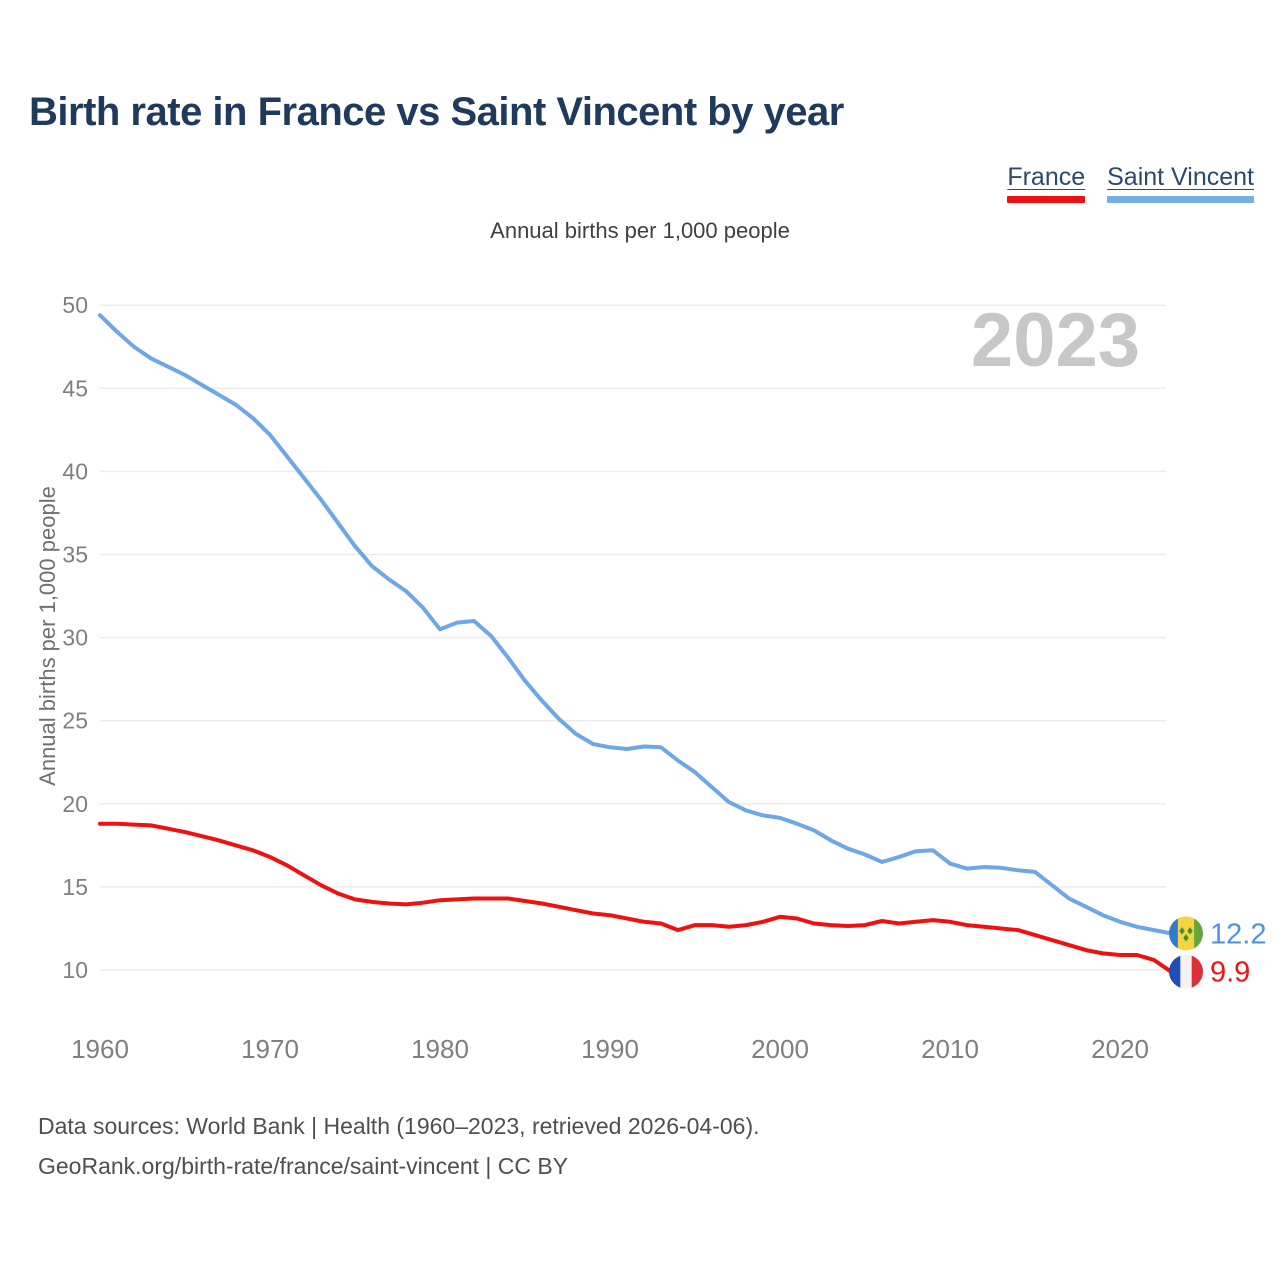 The height and width of the screenshot is (1280, 1280). What do you see at coordinates (75, 471) in the screenshot?
I see `y-tick-label: 40` at bounding box center [75, 471].